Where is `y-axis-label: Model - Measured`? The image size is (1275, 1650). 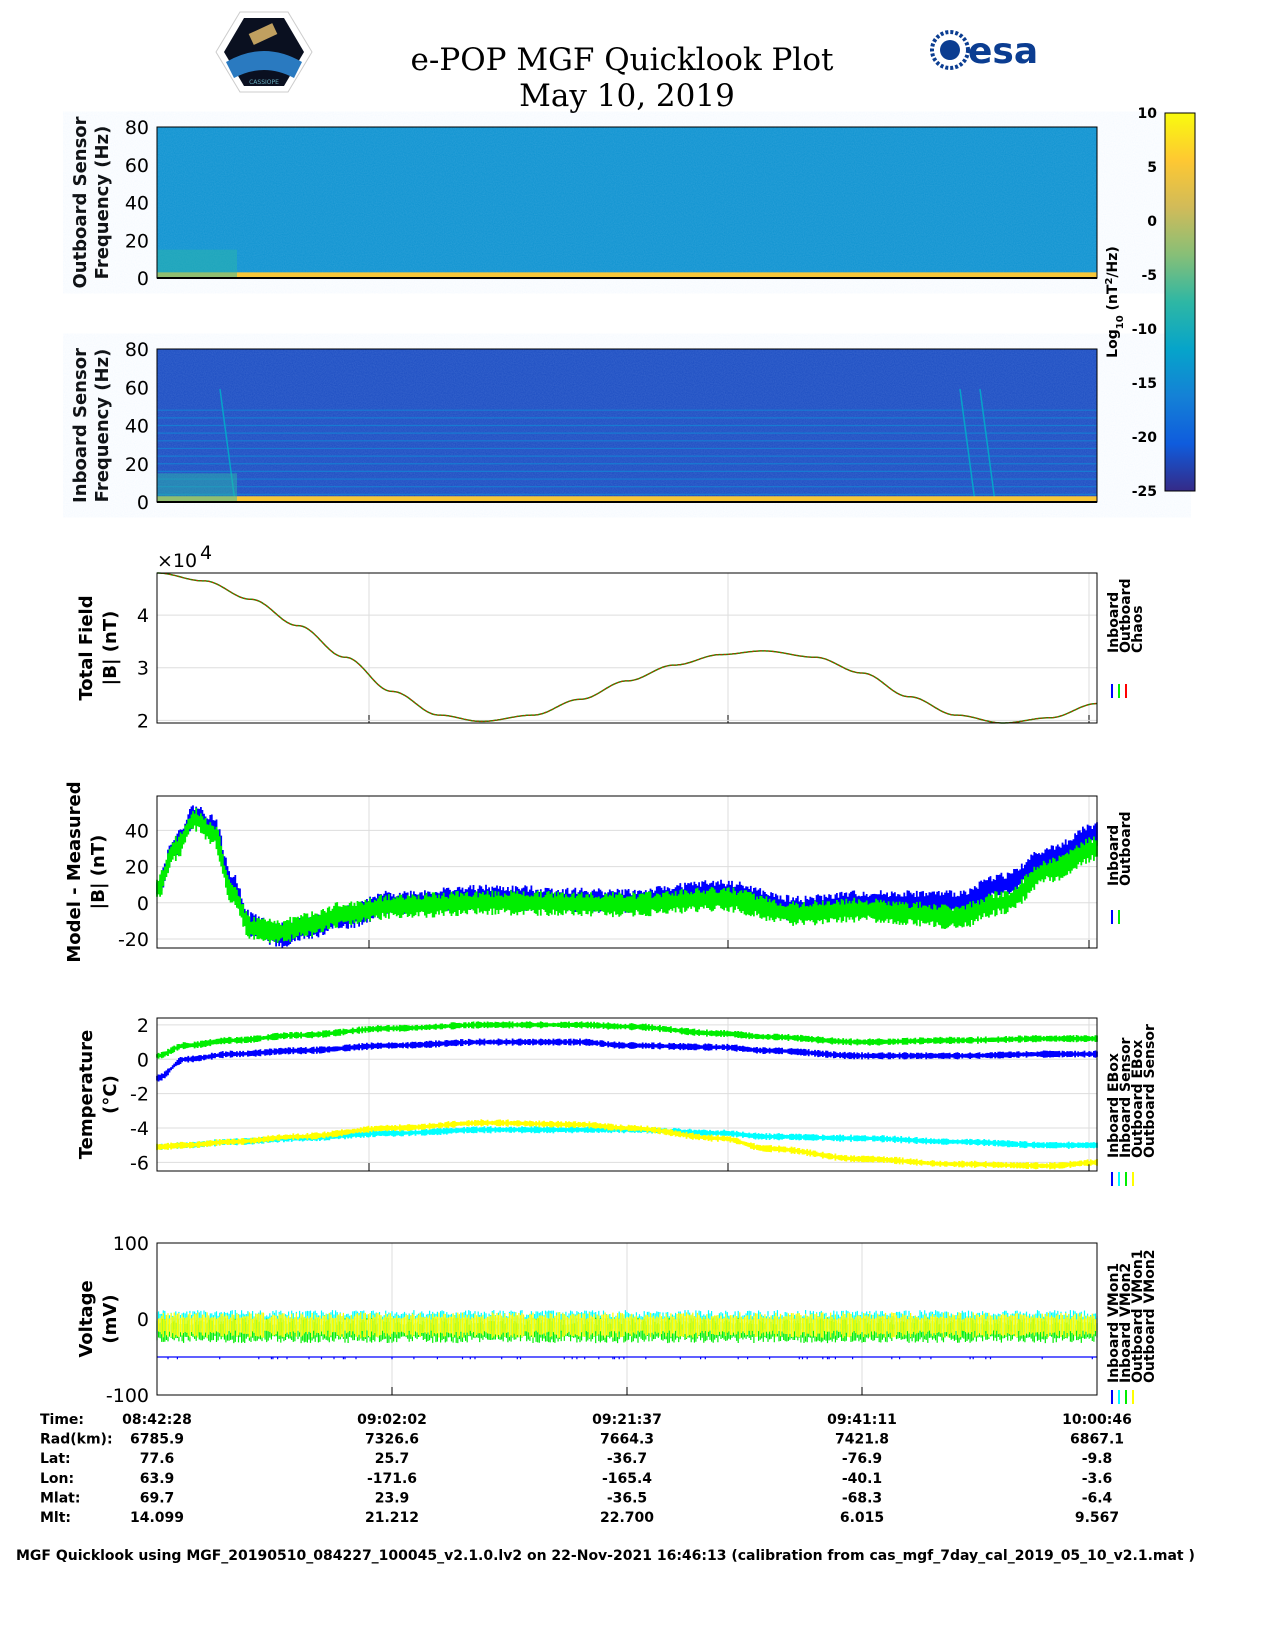
y-axis-label: Model - Measured is located at coordinates (74, 871).